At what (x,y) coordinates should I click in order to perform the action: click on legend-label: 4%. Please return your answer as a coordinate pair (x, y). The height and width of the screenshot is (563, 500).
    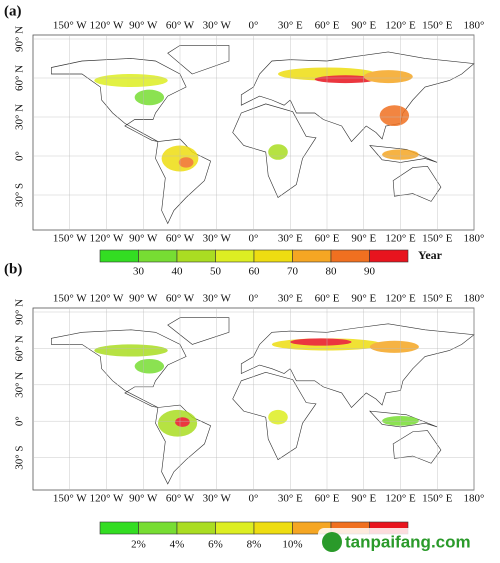
    Looking at the image, I should click on (177, 545).